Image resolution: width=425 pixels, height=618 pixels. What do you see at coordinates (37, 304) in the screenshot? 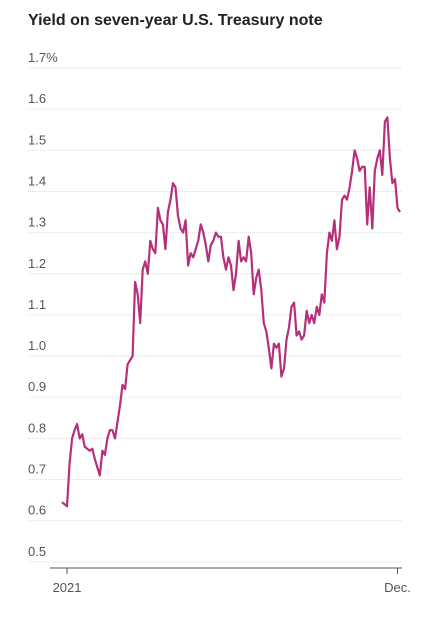
I see `y-tick-label: 1.1` at bounding box center [37, 304].